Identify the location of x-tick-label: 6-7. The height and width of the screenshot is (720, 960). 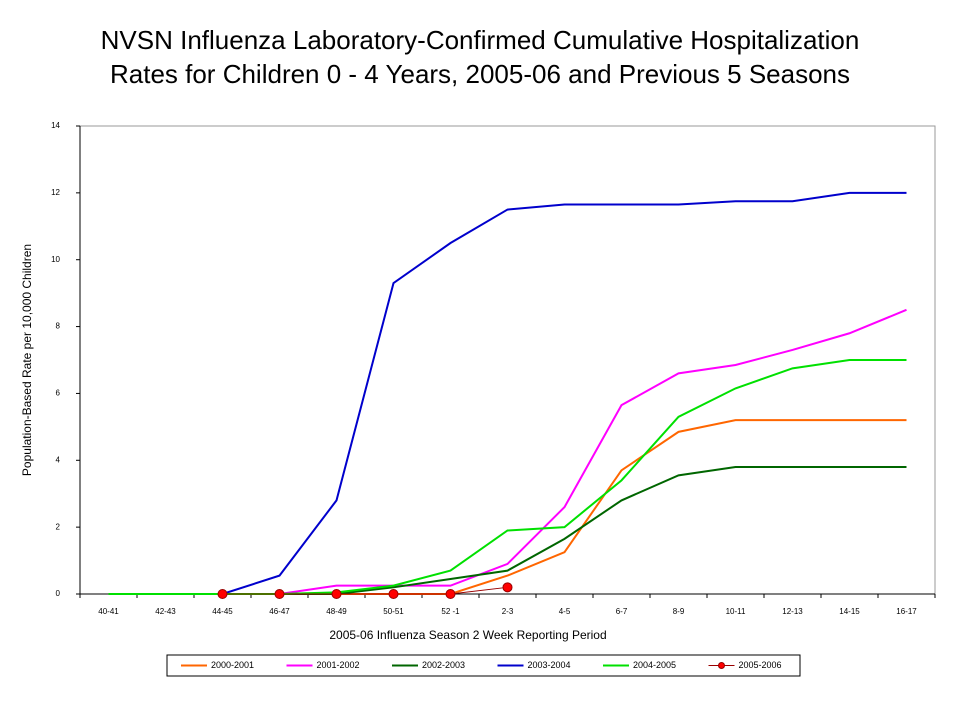
(622, 611).